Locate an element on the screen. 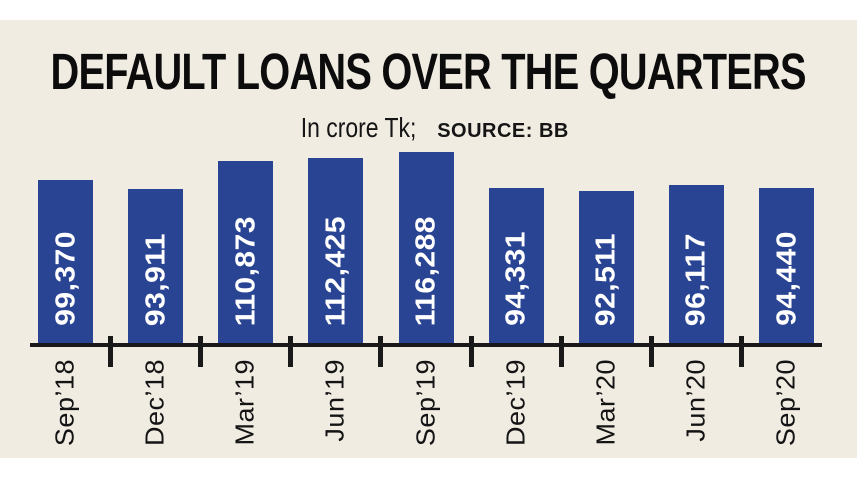 This screenshot has width=857, height=482. x-label-column: Sep’18 is located at coordinates (65, 404).